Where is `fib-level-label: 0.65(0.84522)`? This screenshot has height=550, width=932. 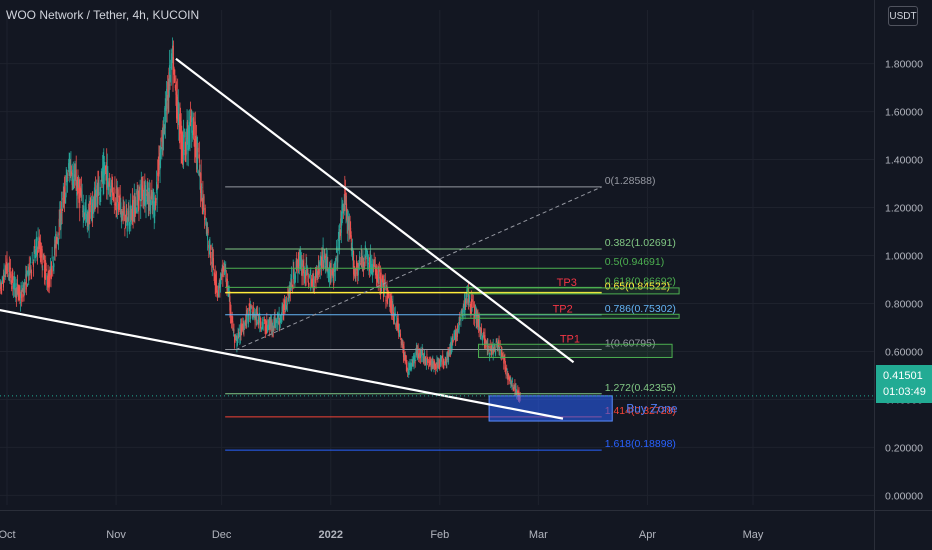
fib-level-label: 0.65(0.84522) is located at coordinates (637, 287).